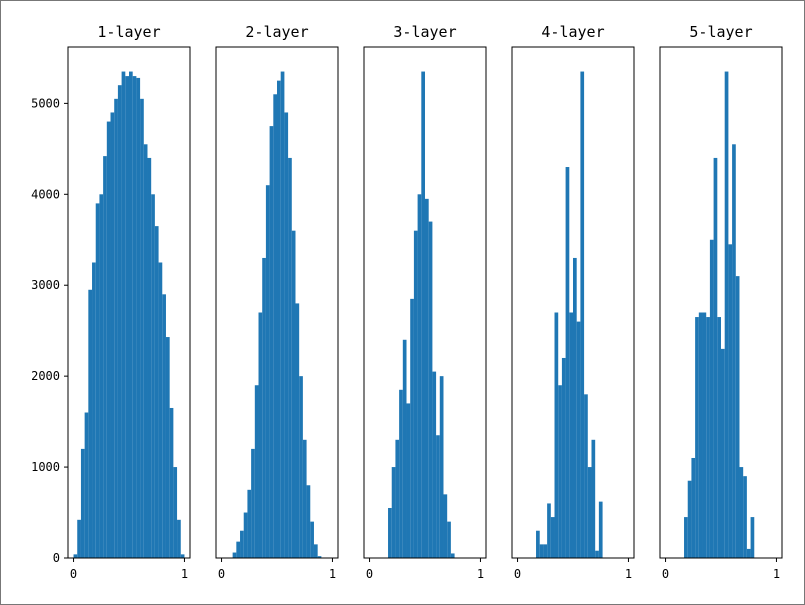 The image size is (805, 605). Describe the element at coordinates (128, 32) in the screenshot. I see `subplot-title: 1-layer` at that location.